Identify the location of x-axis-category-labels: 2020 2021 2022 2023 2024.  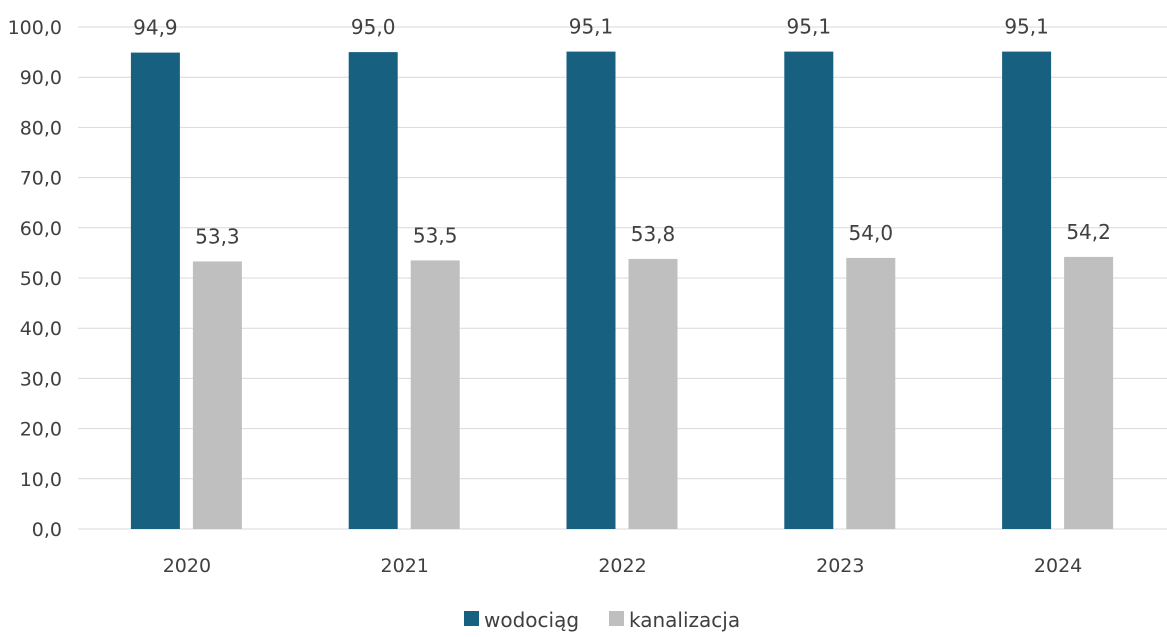
(623, 566).